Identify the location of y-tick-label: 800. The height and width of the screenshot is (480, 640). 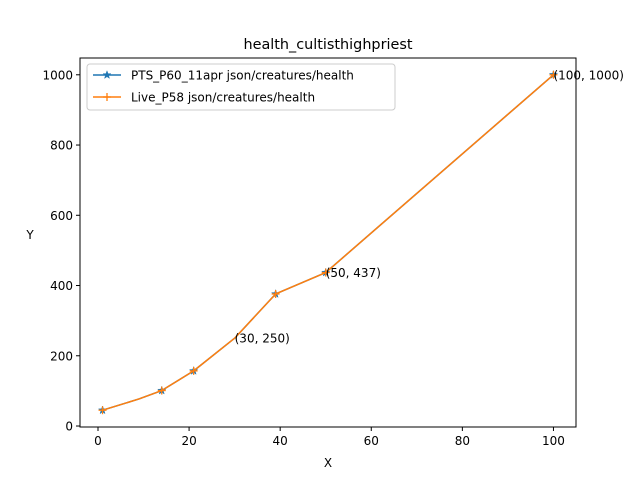
(61, 146).